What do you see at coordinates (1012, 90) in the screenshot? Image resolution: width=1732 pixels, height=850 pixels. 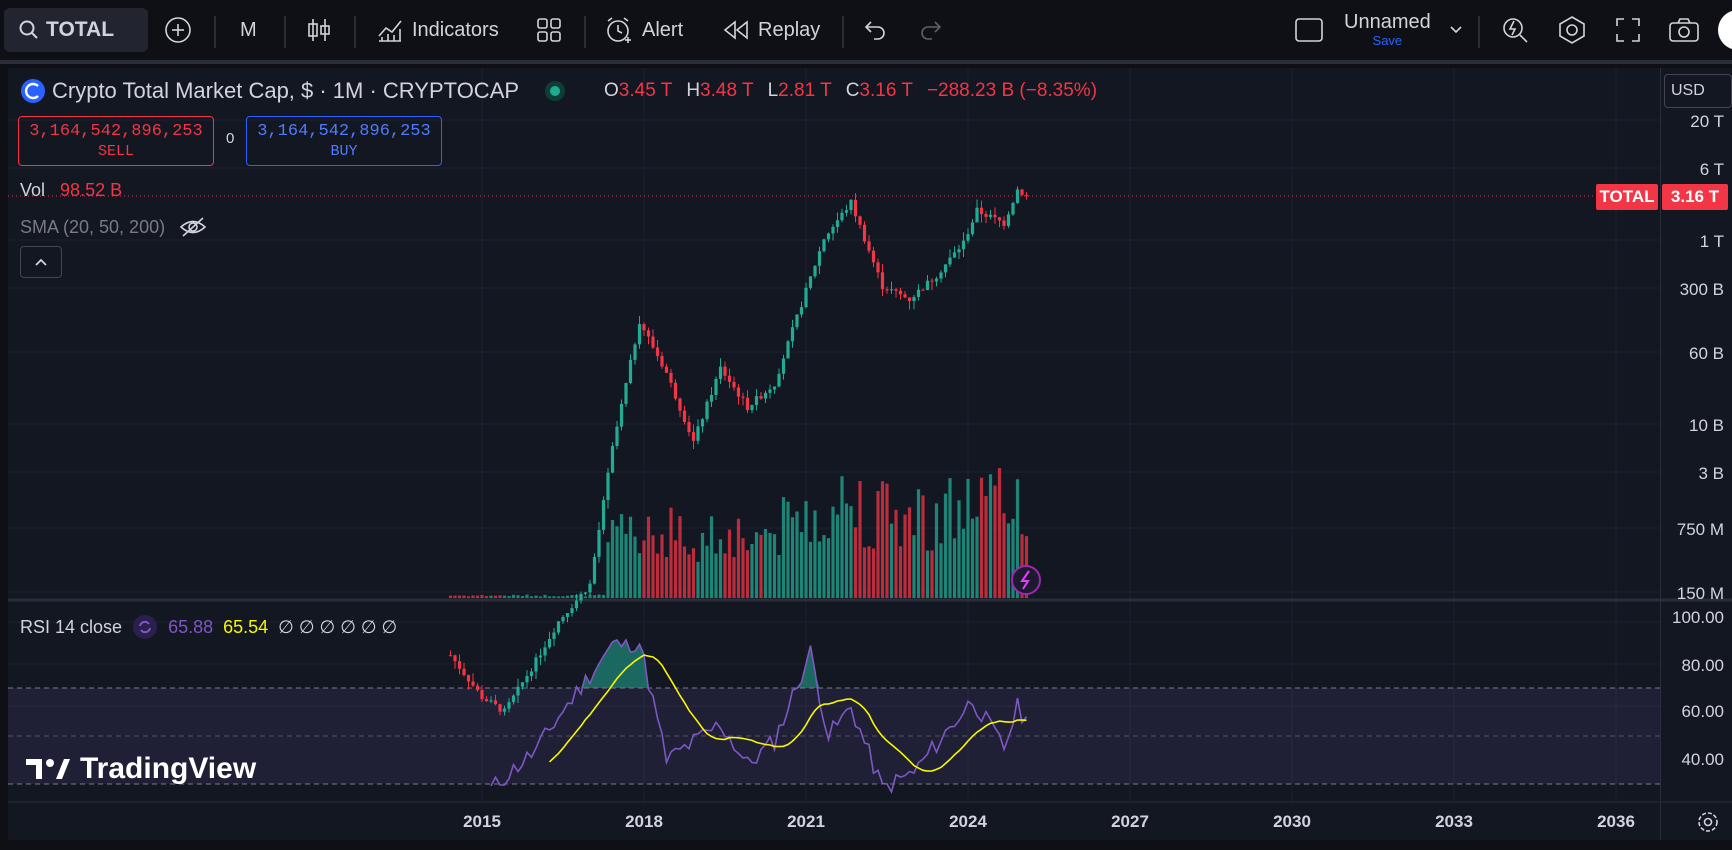 I see `change-value: −288.23 B (−8.35%)` at bounding box center [1012, 90].